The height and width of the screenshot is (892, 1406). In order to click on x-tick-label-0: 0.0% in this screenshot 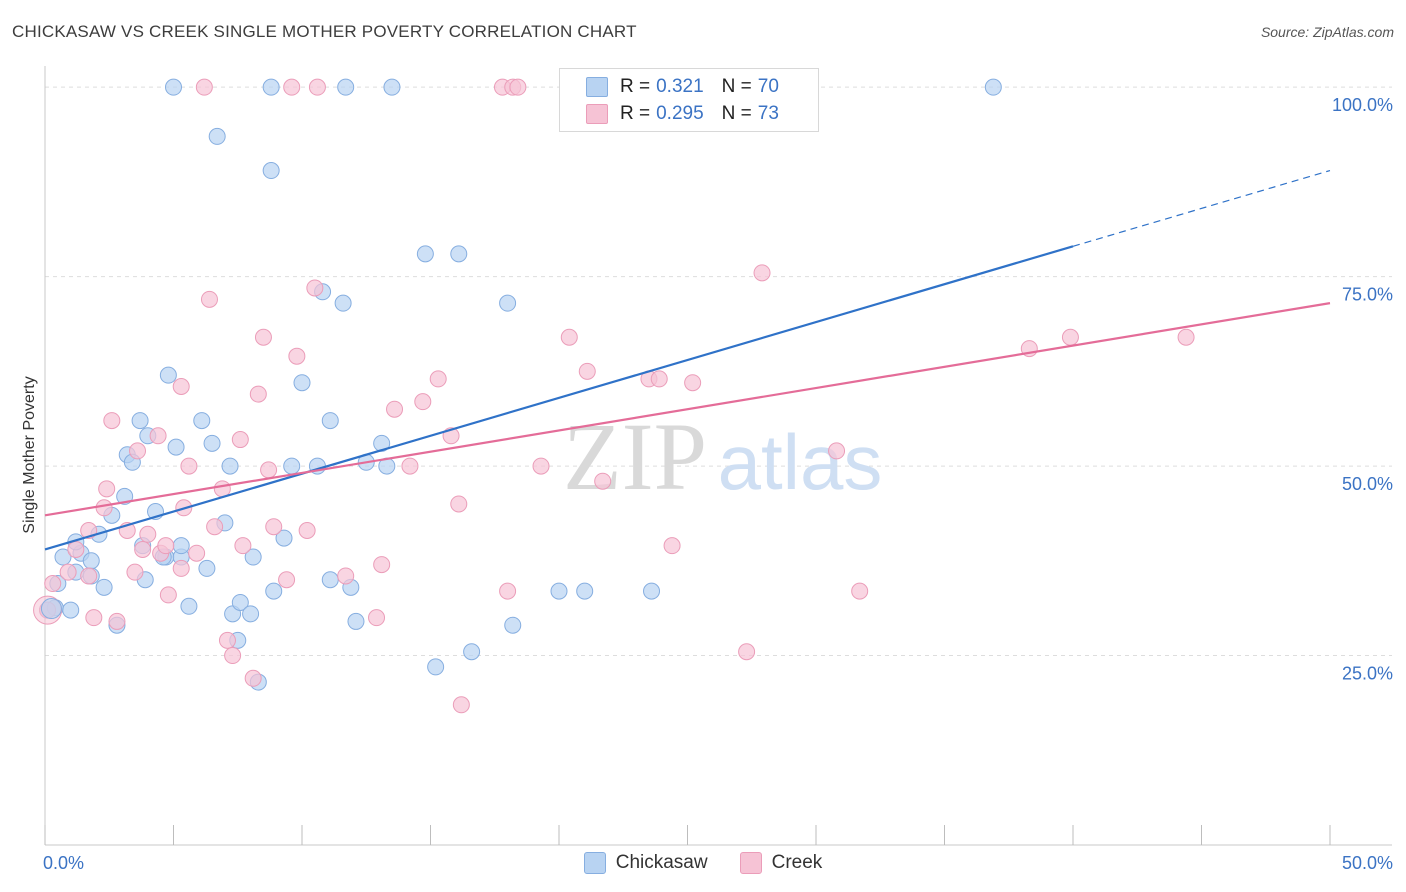, I will do `click(64, 863)`.